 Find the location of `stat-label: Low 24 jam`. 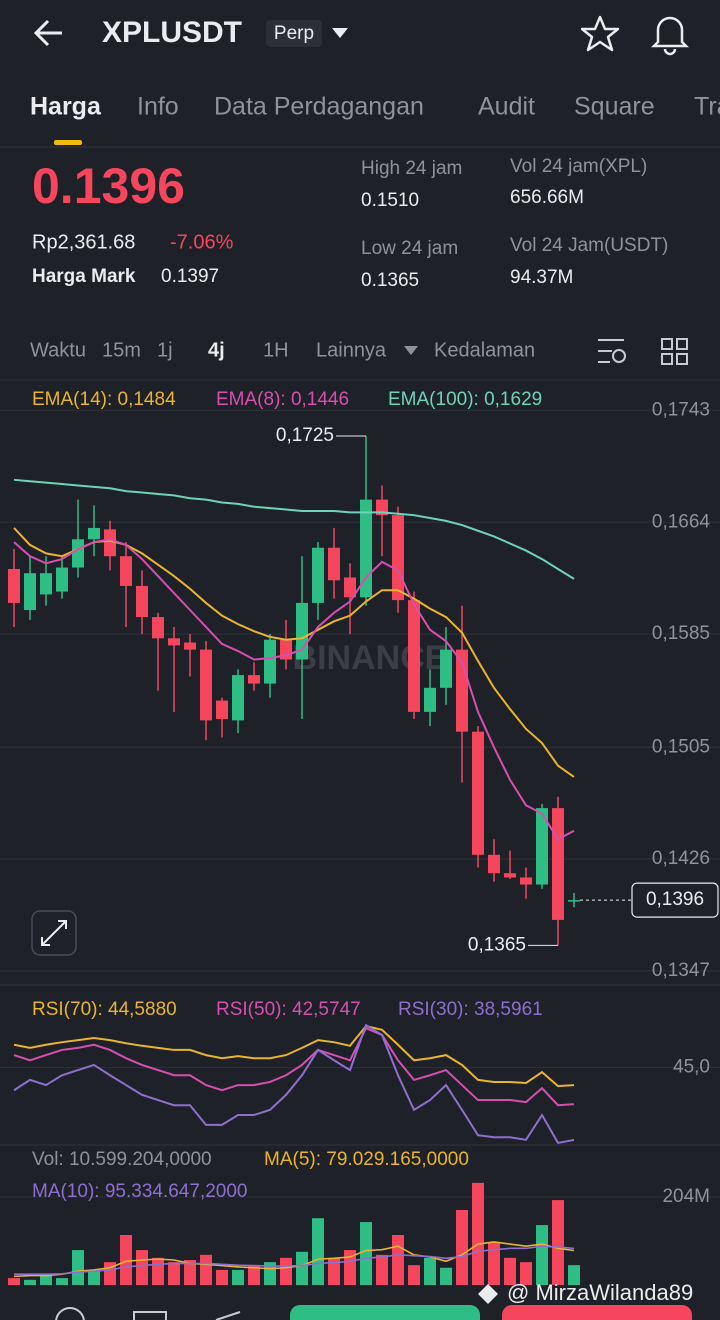

stat-label: Low 24 jam is located at coordinates (409, 248).